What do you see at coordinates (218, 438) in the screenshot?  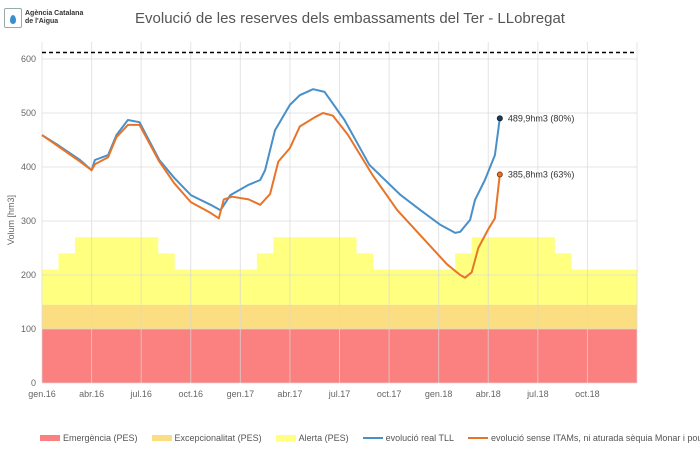 I see `legend-label: Excepcionalitat (PES)` at bounding box center [218, 438].